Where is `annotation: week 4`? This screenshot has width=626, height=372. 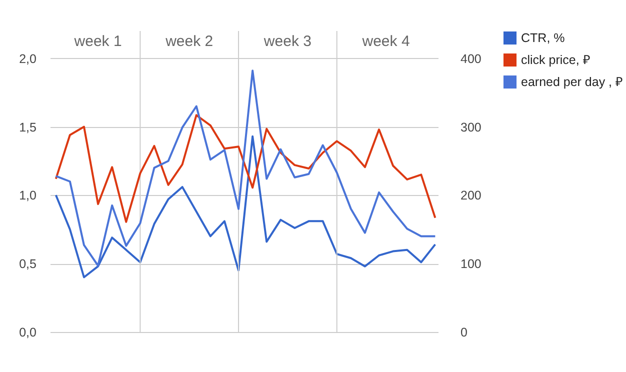
annotation: week 4 is located at coordinates (385, 41).